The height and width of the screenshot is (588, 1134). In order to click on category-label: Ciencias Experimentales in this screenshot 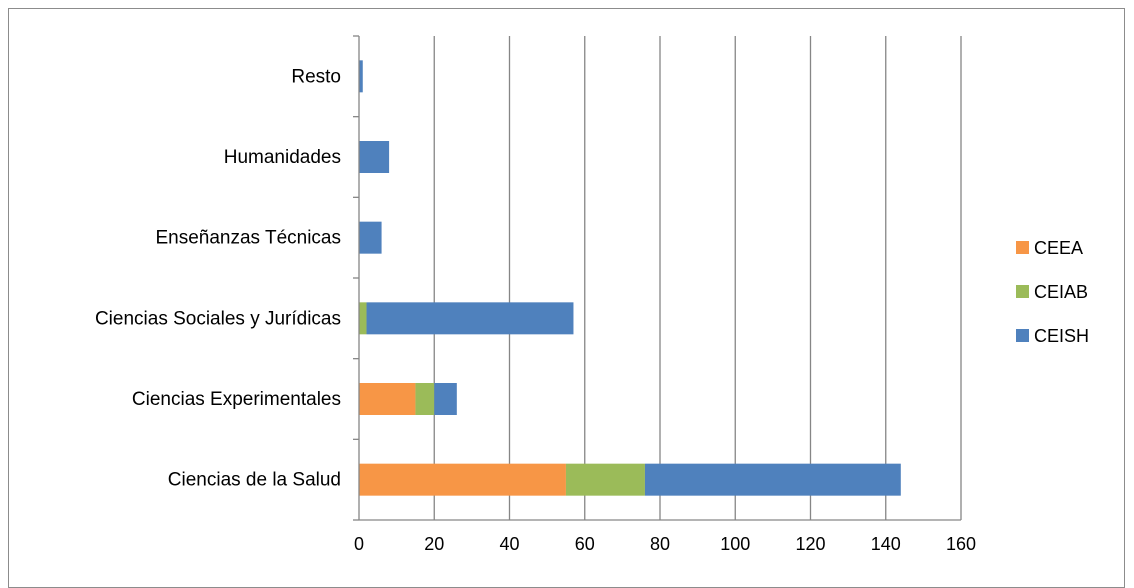, I will do `click(236, 399)`.